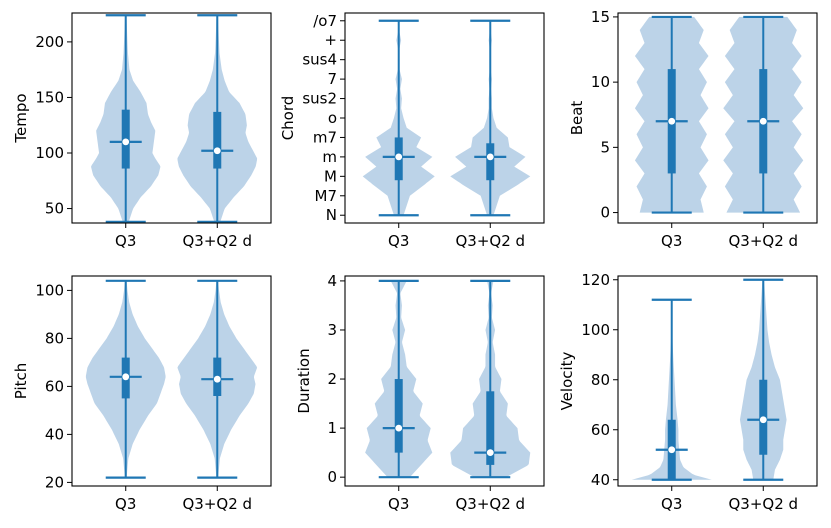 Image resolution: width=831 pixels, height=528 pixels. Describe the element at coordinates (21, 381) in the screenshot. I see `y-axis-label: Pitch` at that location.